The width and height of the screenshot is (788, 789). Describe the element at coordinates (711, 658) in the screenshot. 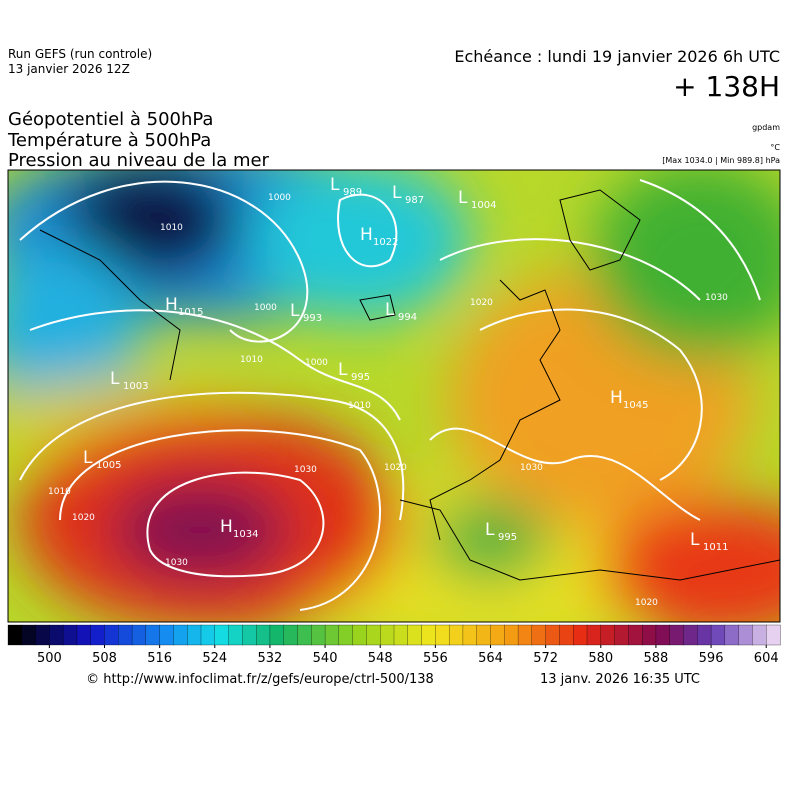

I see `colorbar-tick-label: 596` at that location.